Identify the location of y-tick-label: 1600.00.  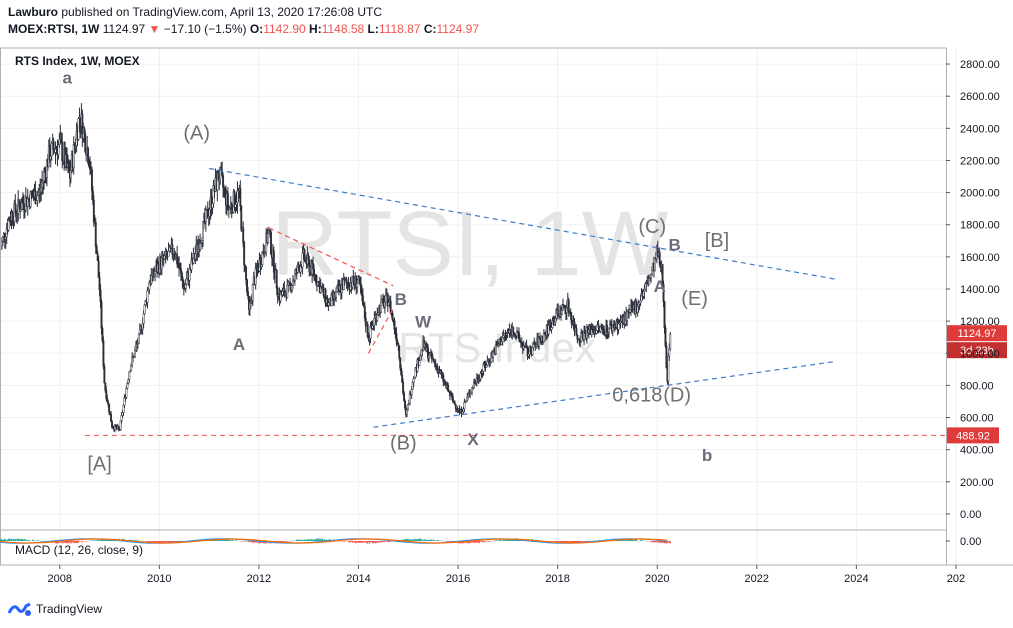
(980, 258).